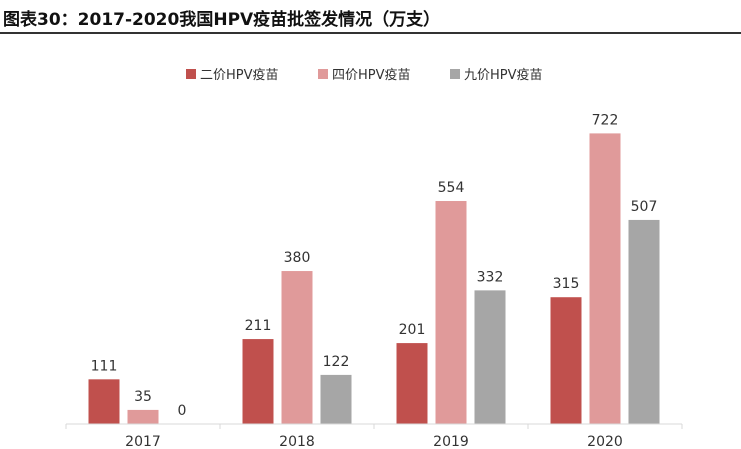 This screenshot has height=449, width=741. Describe the element at coordinates (644, 207) in the screenshot. I see `data-label-2020-series-3: 507` at that location.